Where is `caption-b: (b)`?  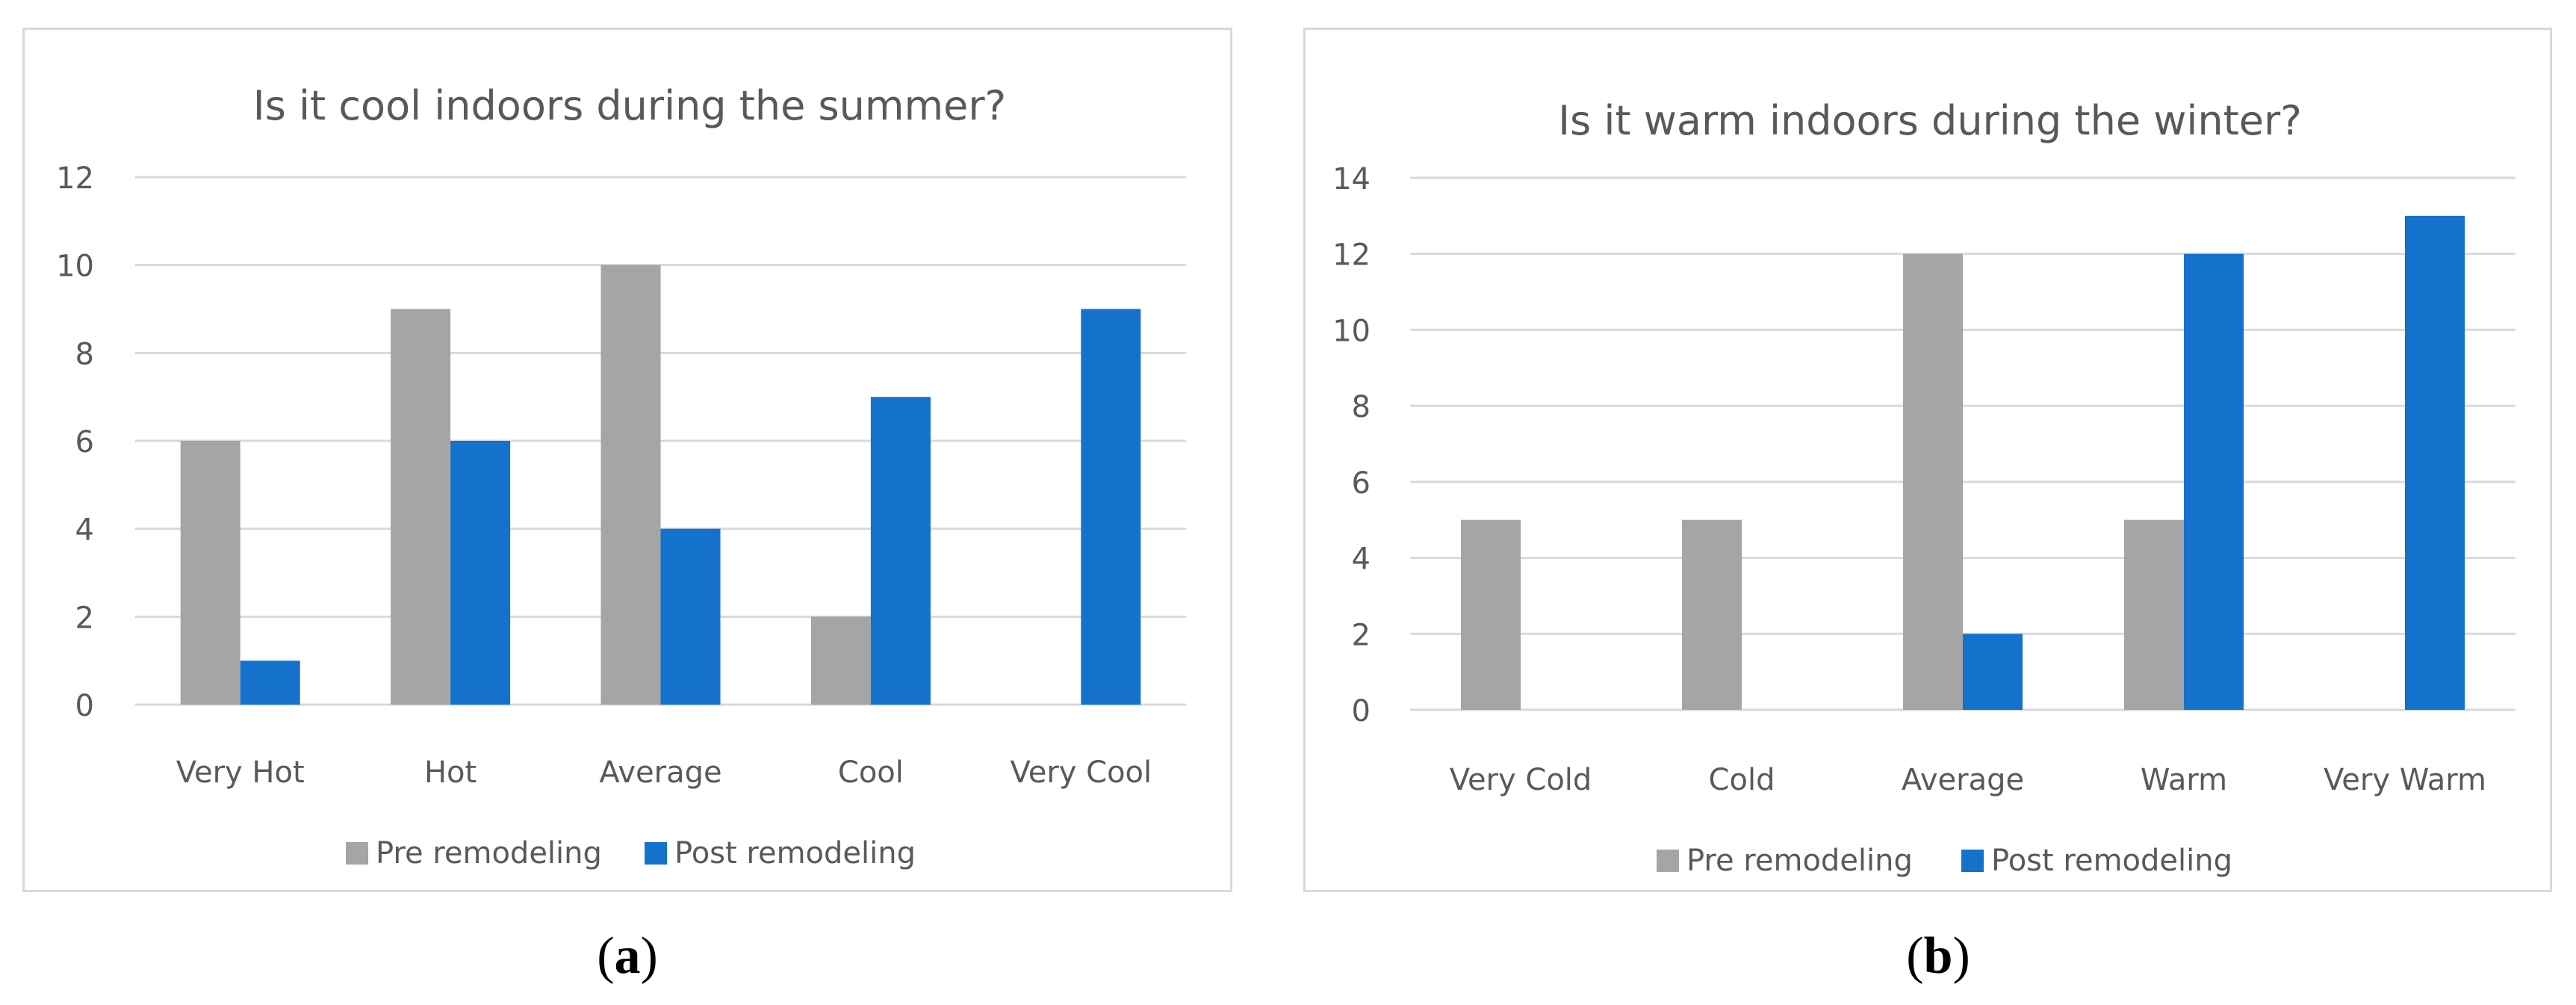 caption-b: (b) is located at coordinates (1938, 956).